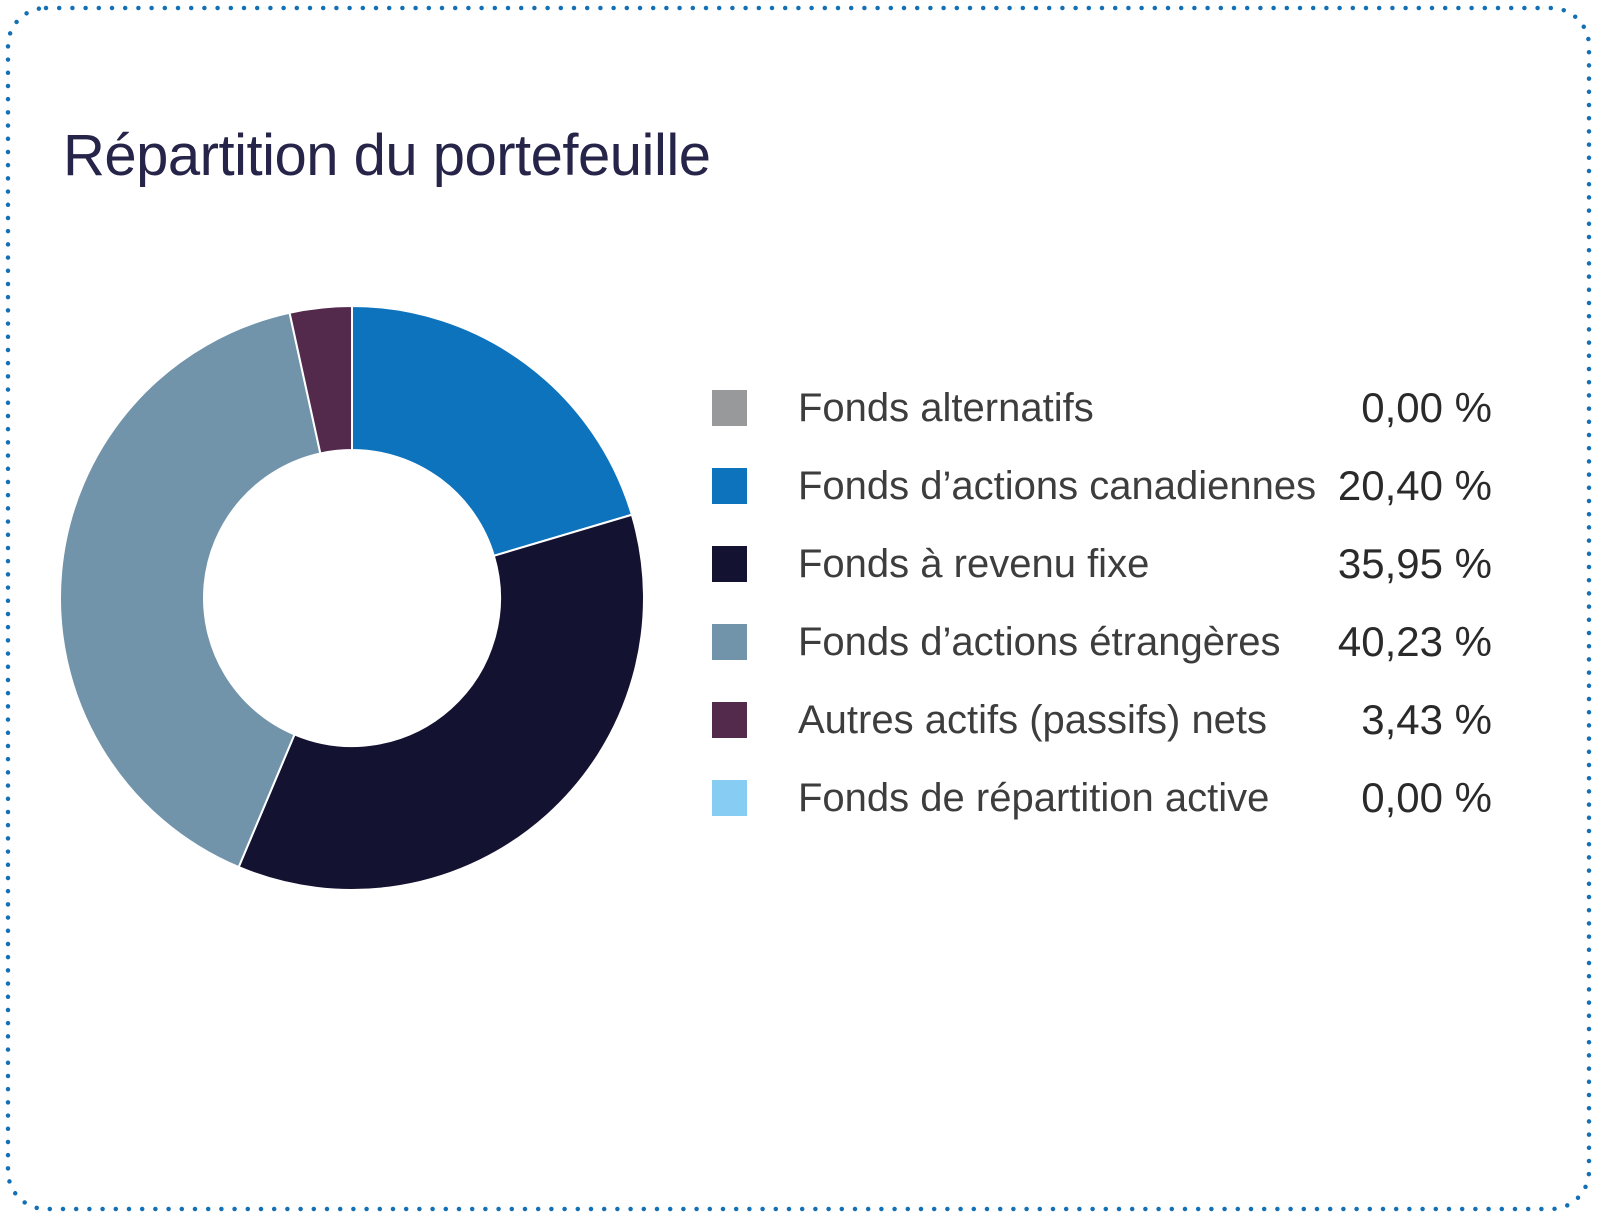 This screenshot has width=1597, height=1217. Describe the element at coordinates (1039, 641) in the screenshot. I see `legend-label: Fonds d’actions étrangères` at that location.